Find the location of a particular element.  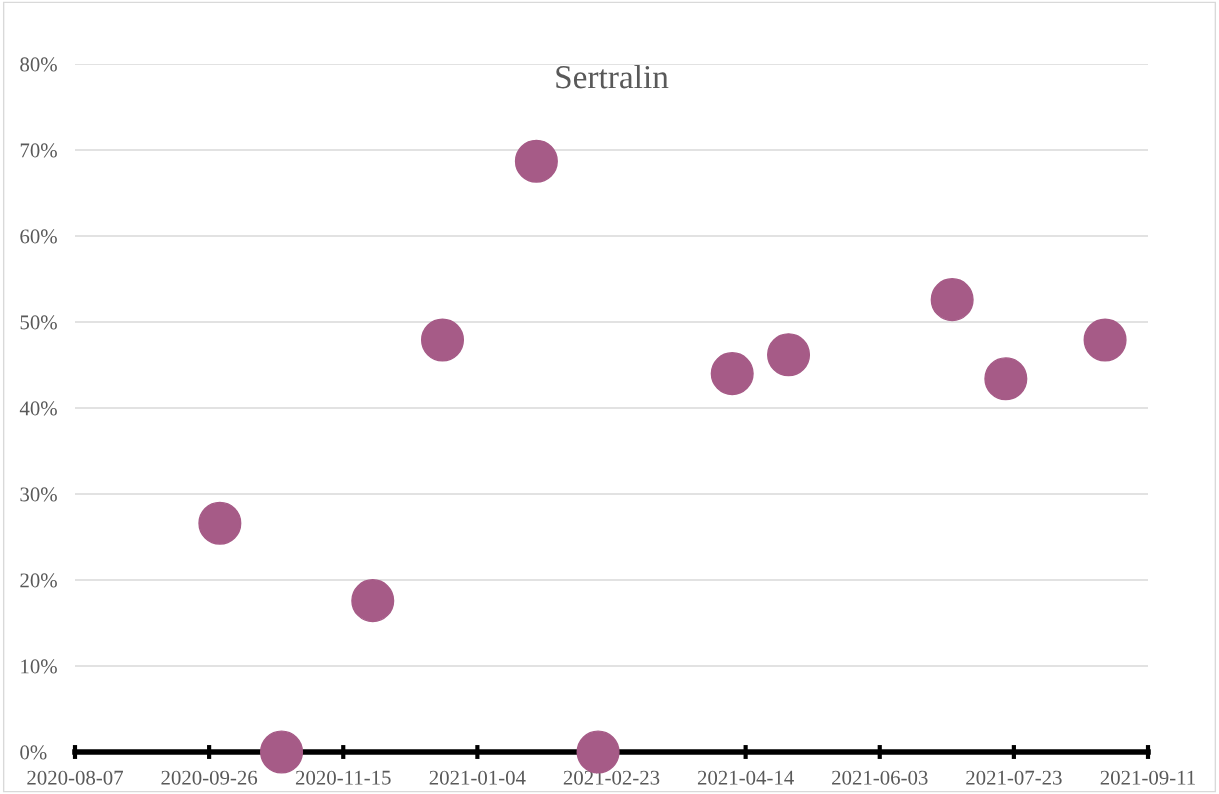

x-tick-label: 2021-07-23 is located at coordinates (1014, 777).